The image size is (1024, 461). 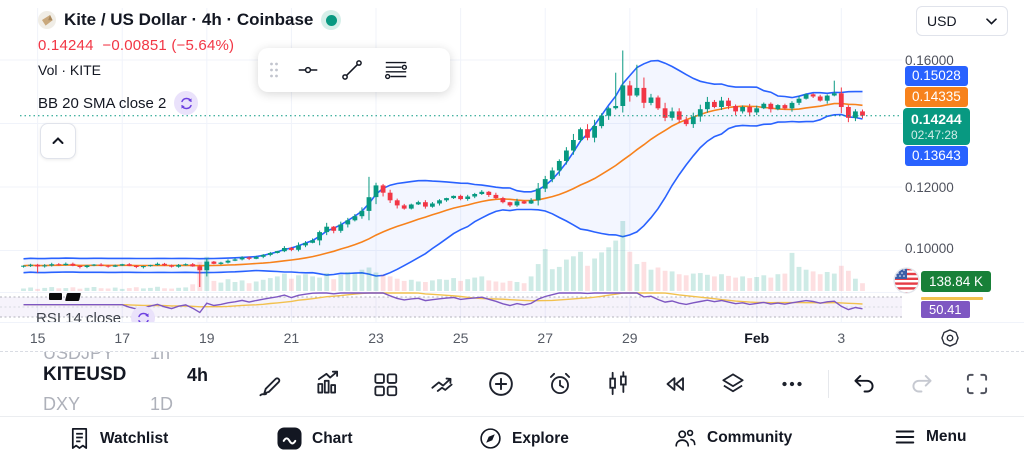 What do you see at coordinates (186, 103) in the screenshot?
I see `loading-sync-icon` at bounding box center [186, 103].